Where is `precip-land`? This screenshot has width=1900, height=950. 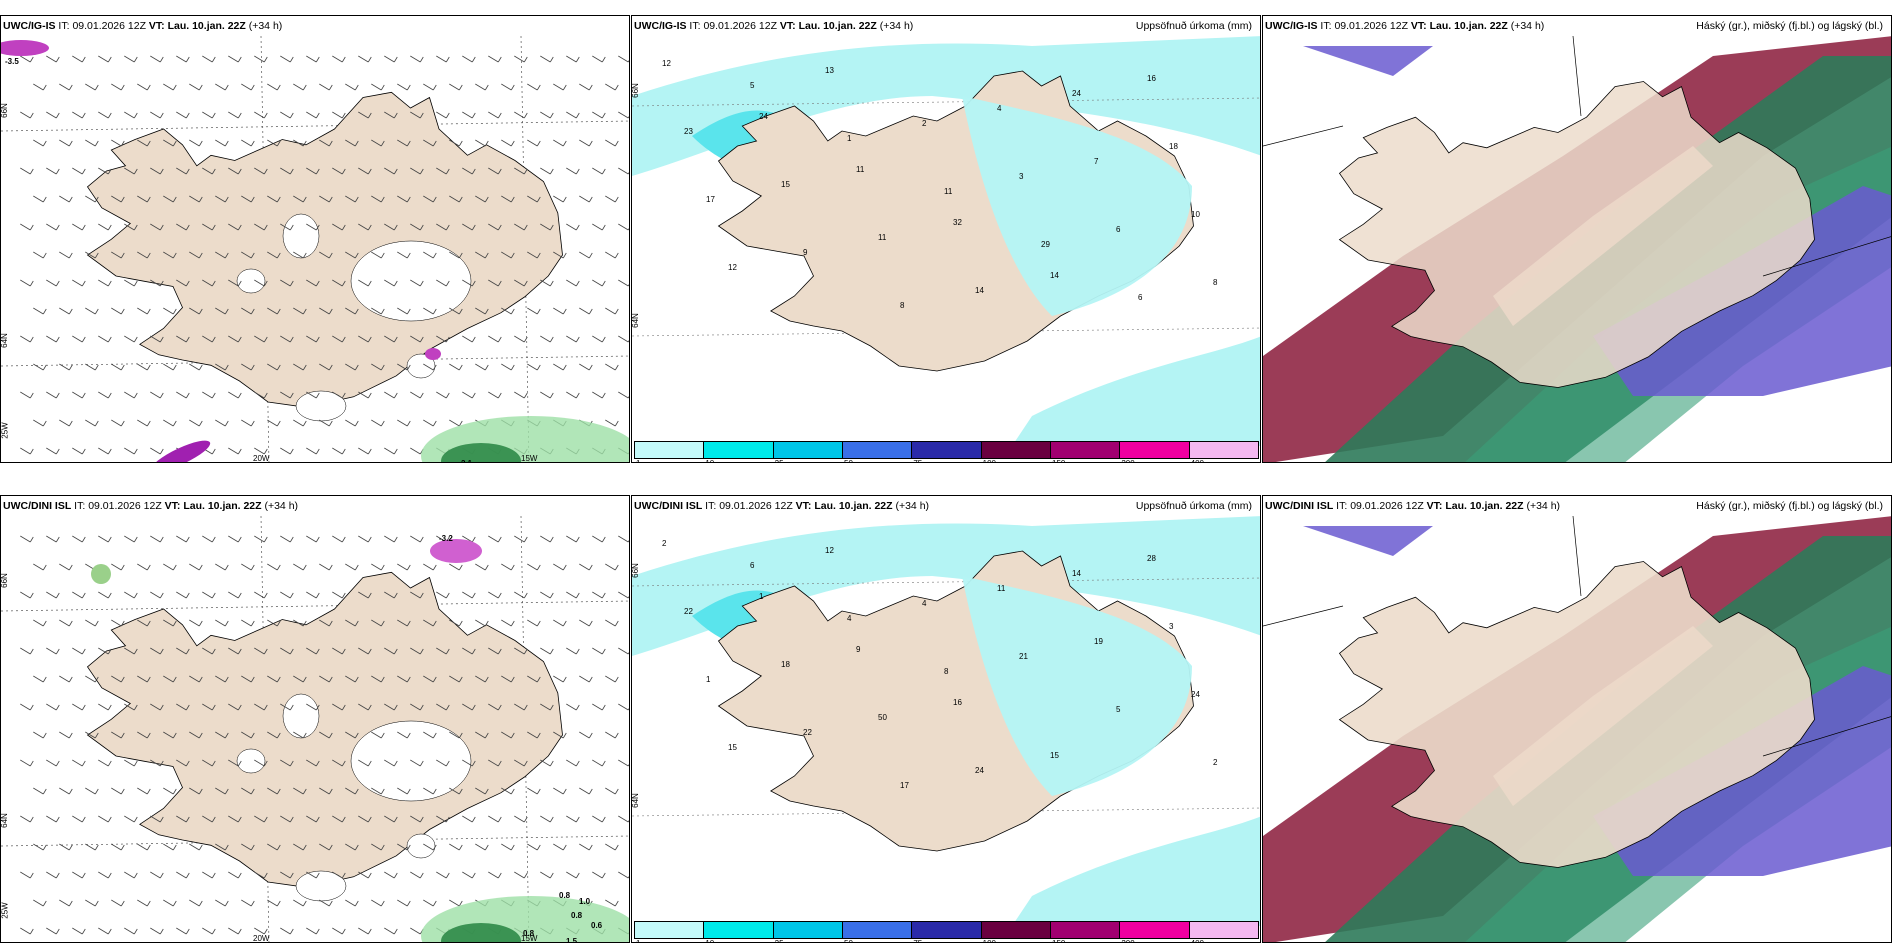 precip-land is located at coordinates (1077, 686).